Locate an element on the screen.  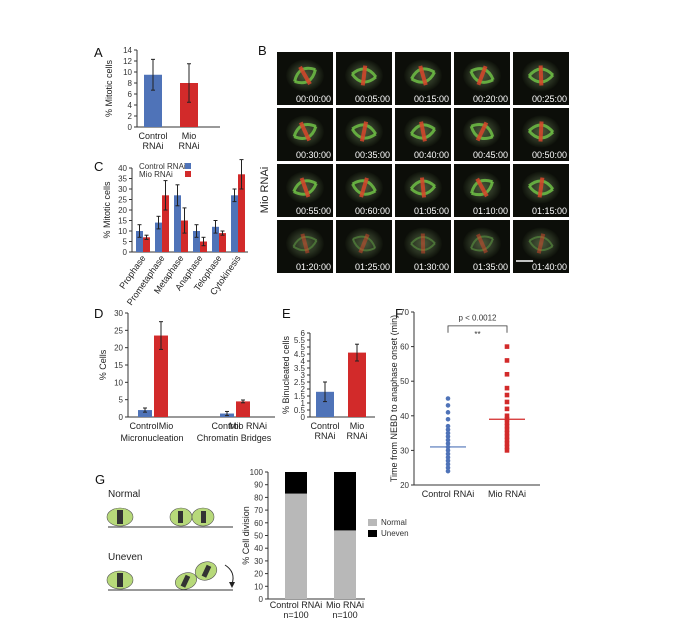
timestamp: 01:25:00 is located at coordinates (372, 267).